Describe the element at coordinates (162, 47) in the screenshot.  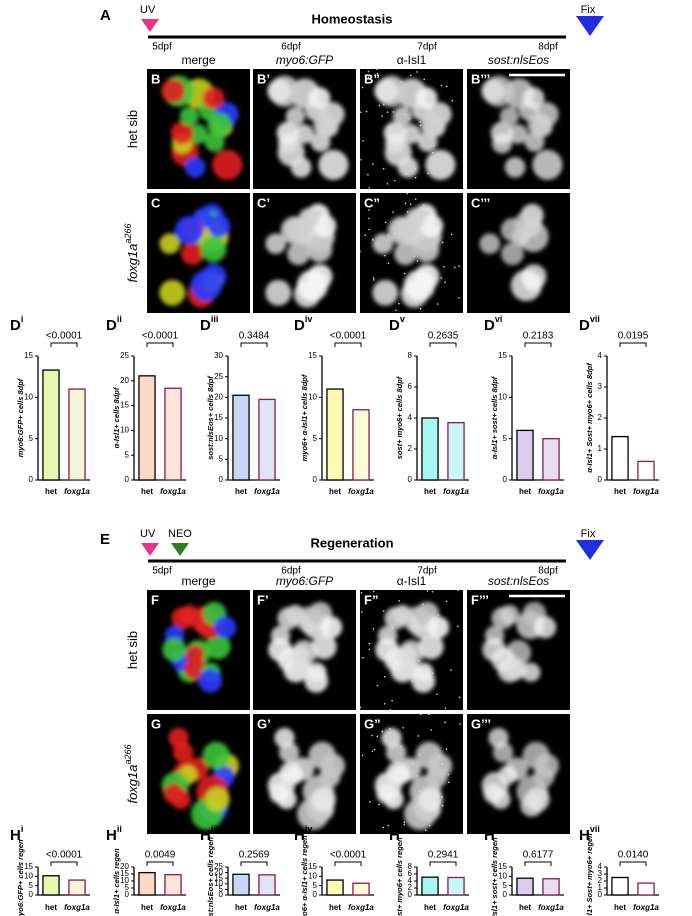
I see `day-label: 5dpf` at that location.